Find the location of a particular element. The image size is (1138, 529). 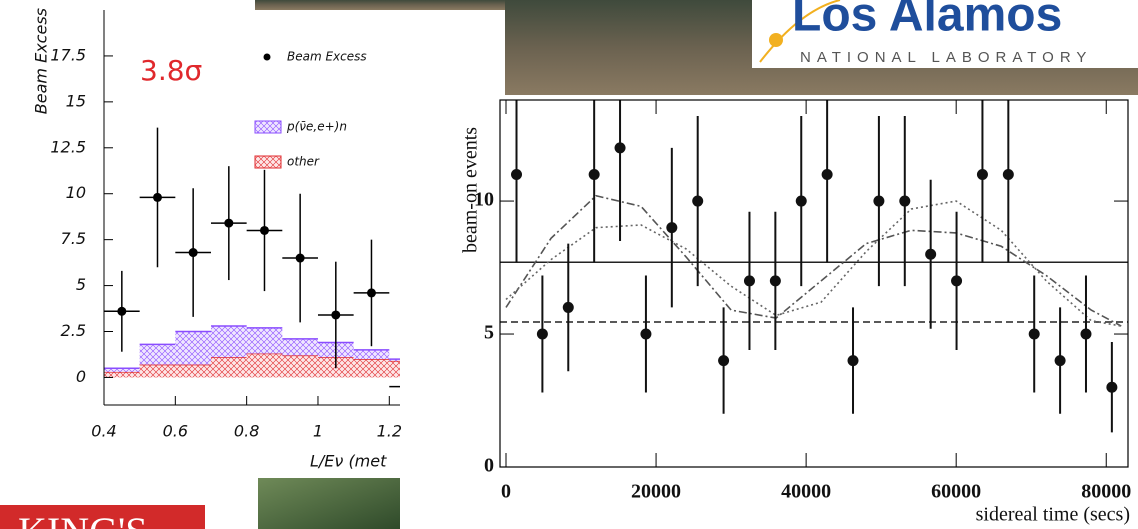

y-axis-label: Beam Excess is located at coordinates (41, 61).